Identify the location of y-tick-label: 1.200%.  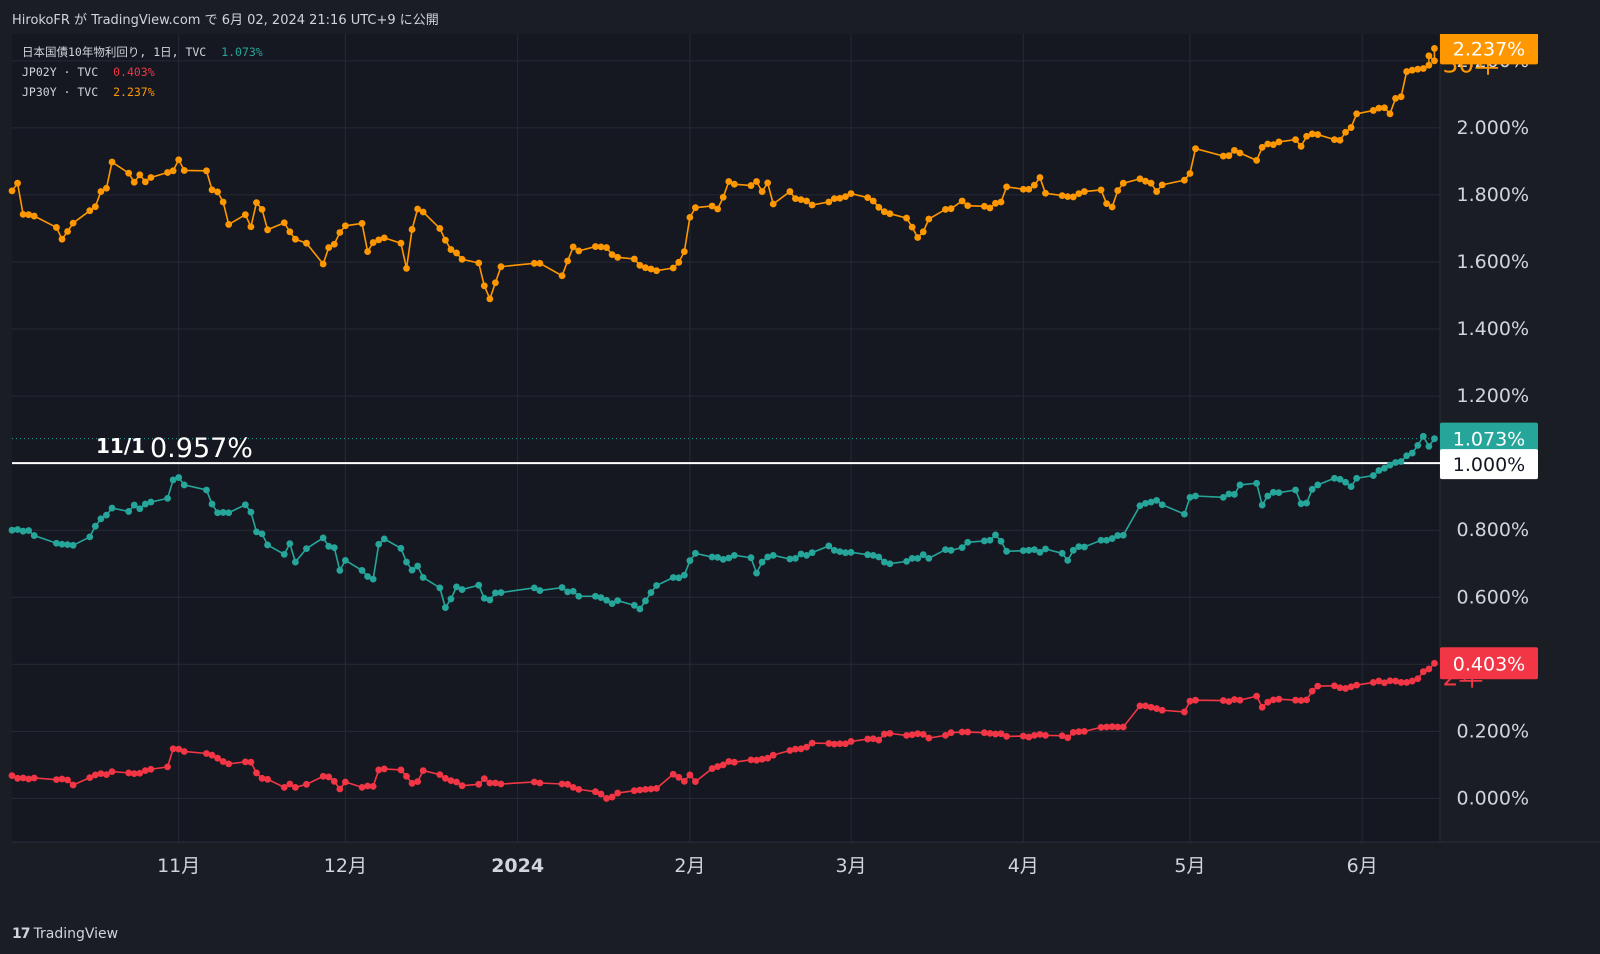
(1493, 396).